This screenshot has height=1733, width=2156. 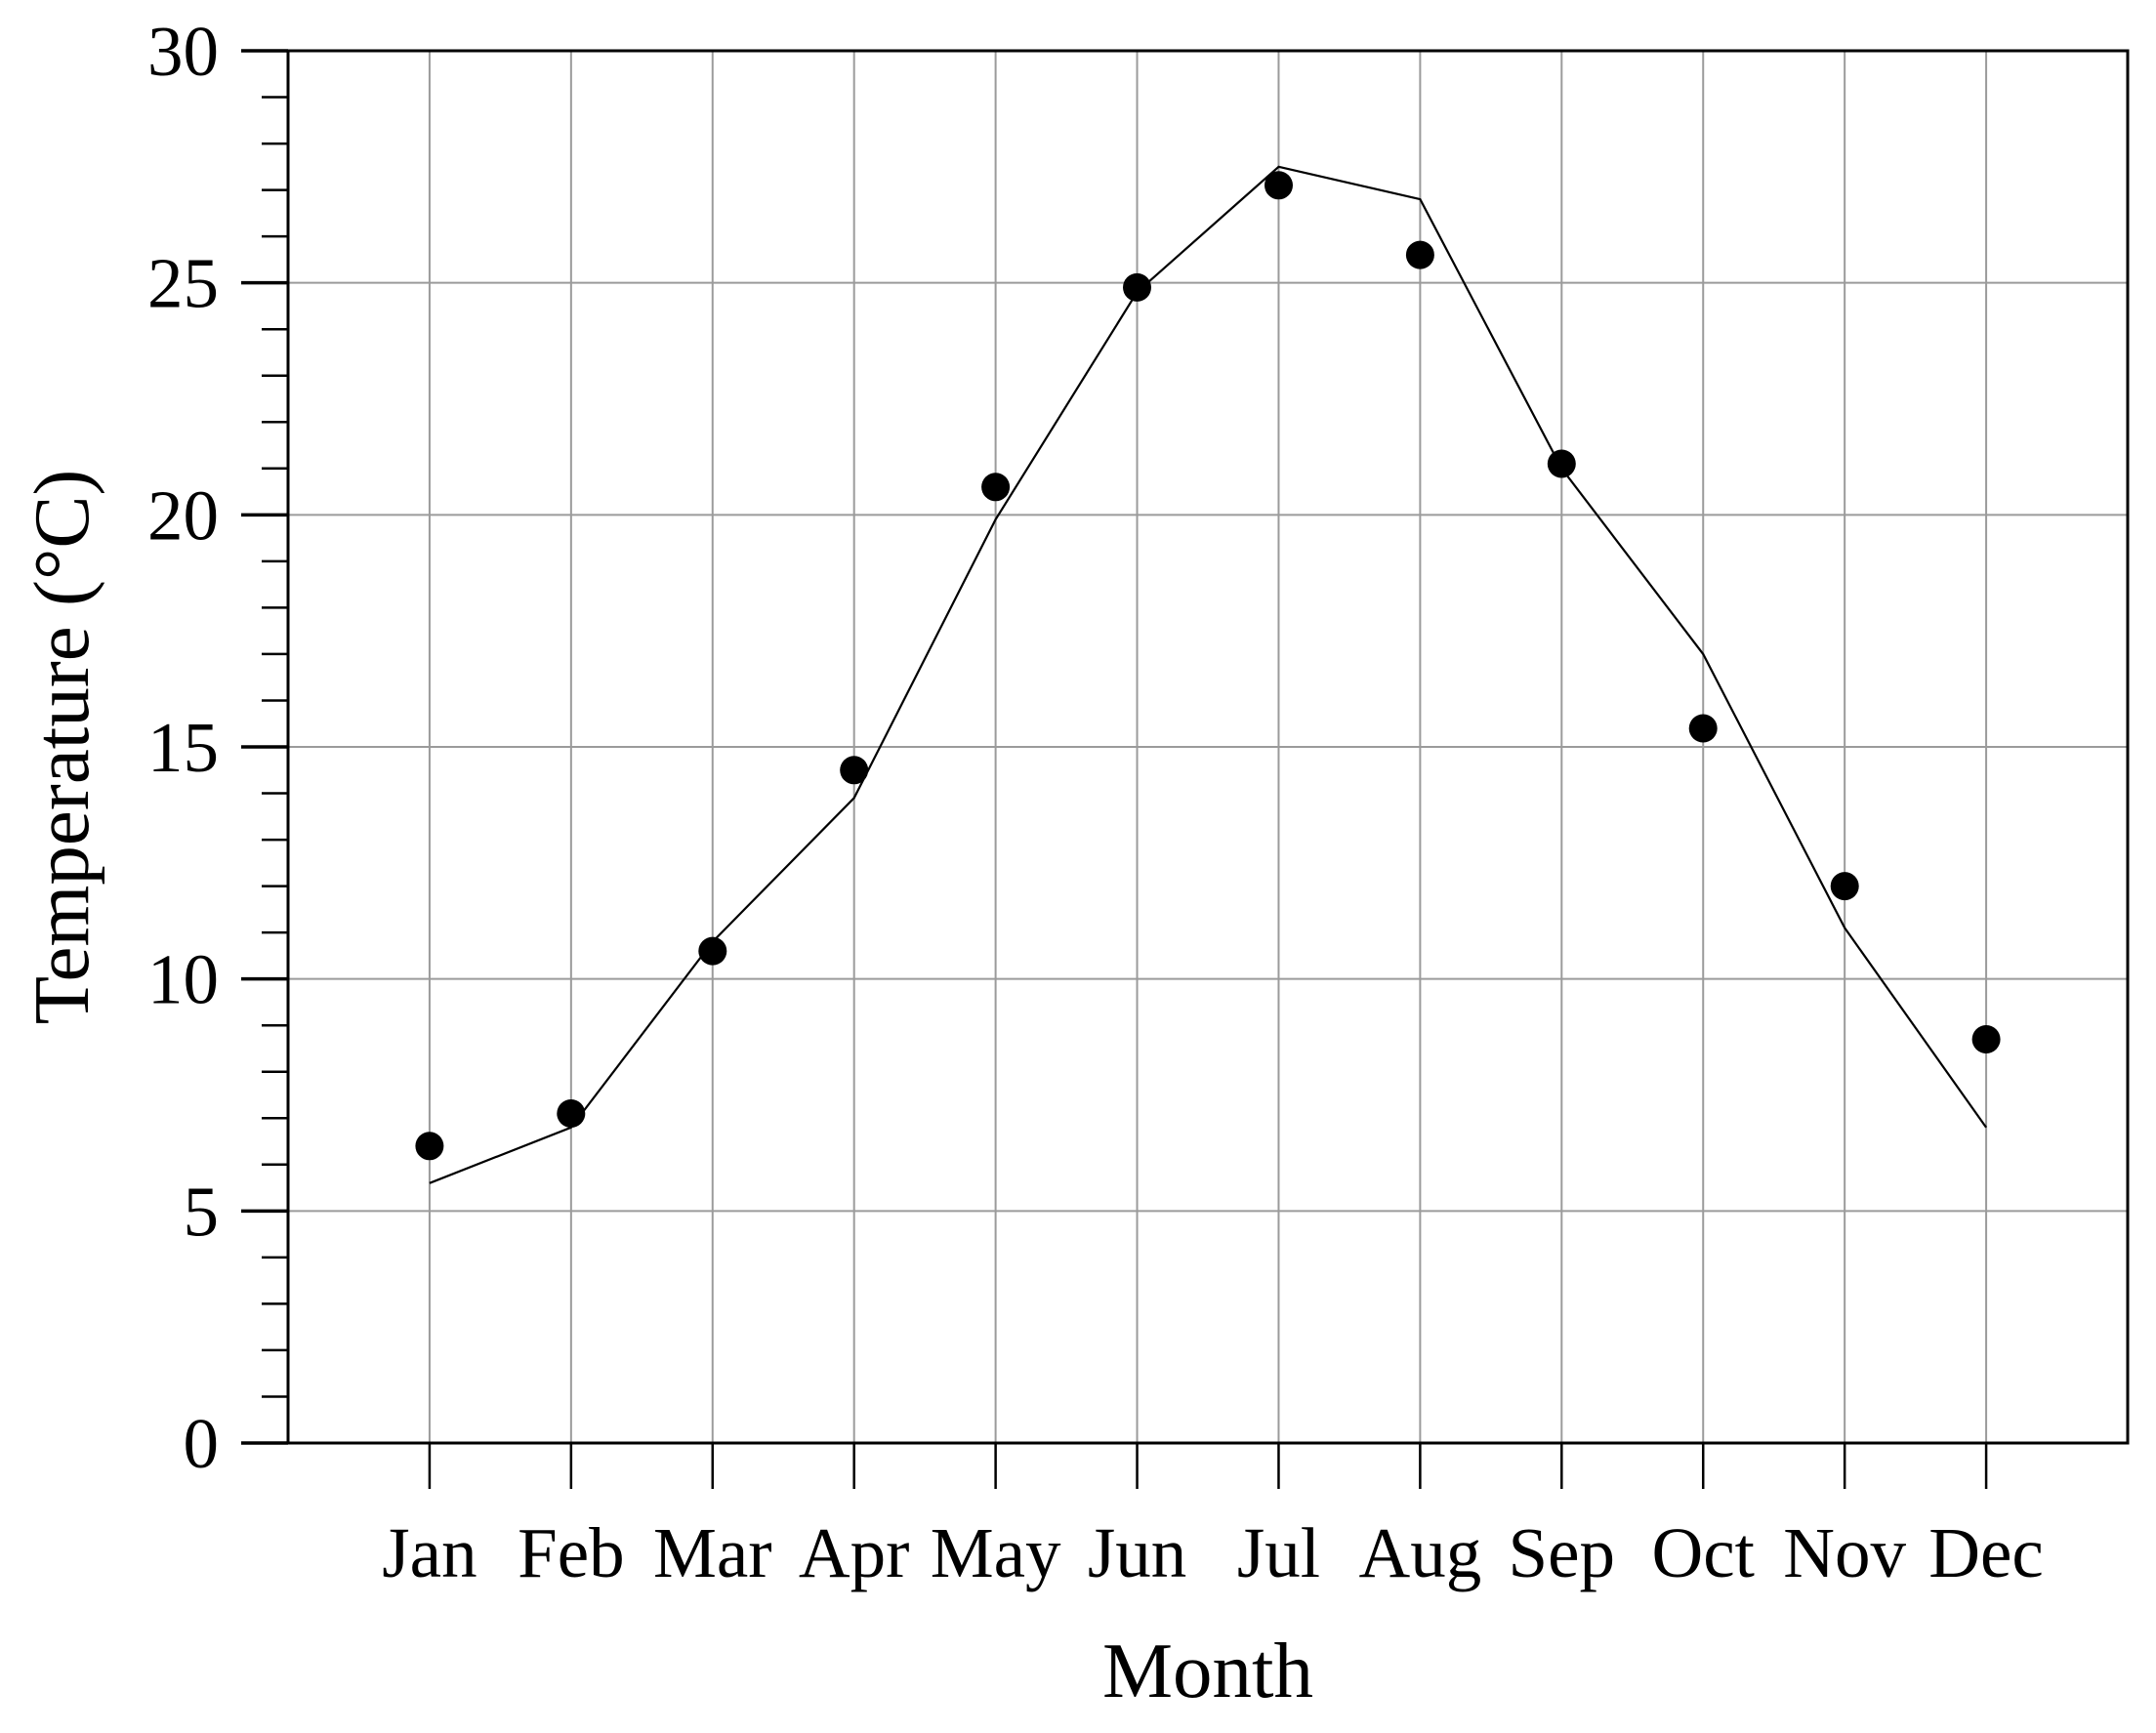 What do you see at coordinates (183, 283) in the screenshot?
I see `y-tick-label-25: 25` at bounding box center [183, 283].